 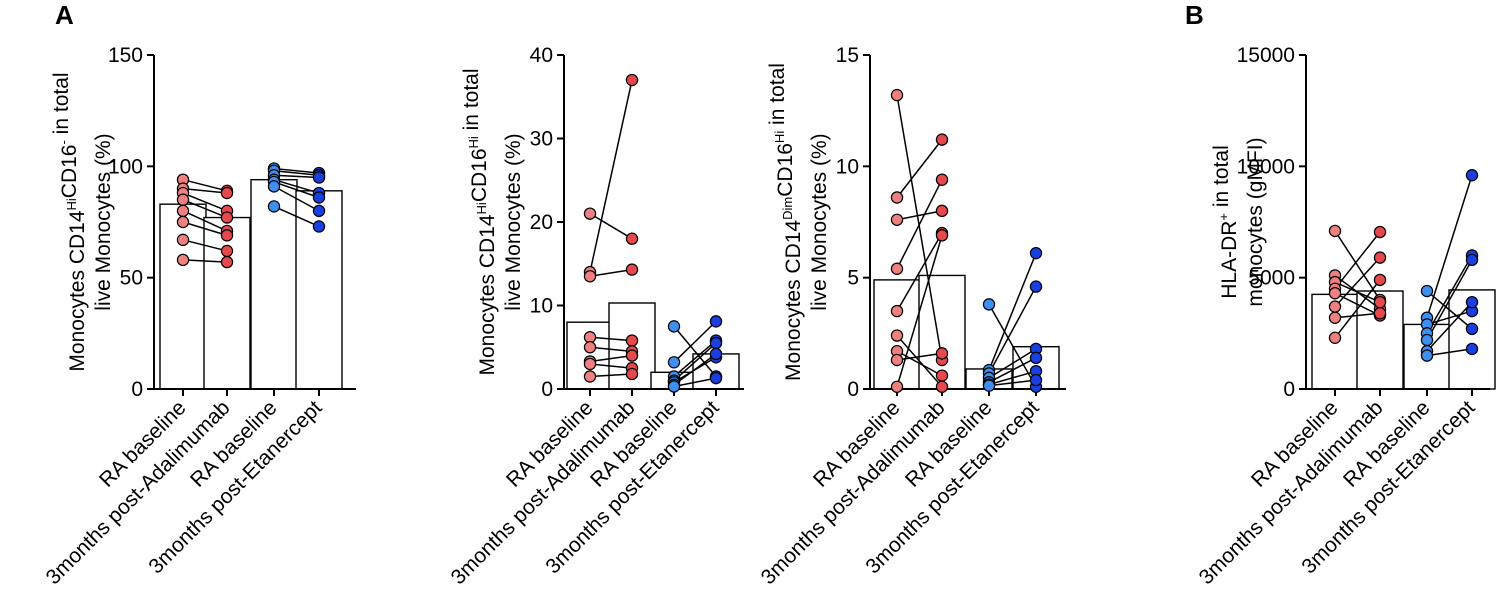 I want to click on y-tick-label: 100, so click(x=125, y=166).